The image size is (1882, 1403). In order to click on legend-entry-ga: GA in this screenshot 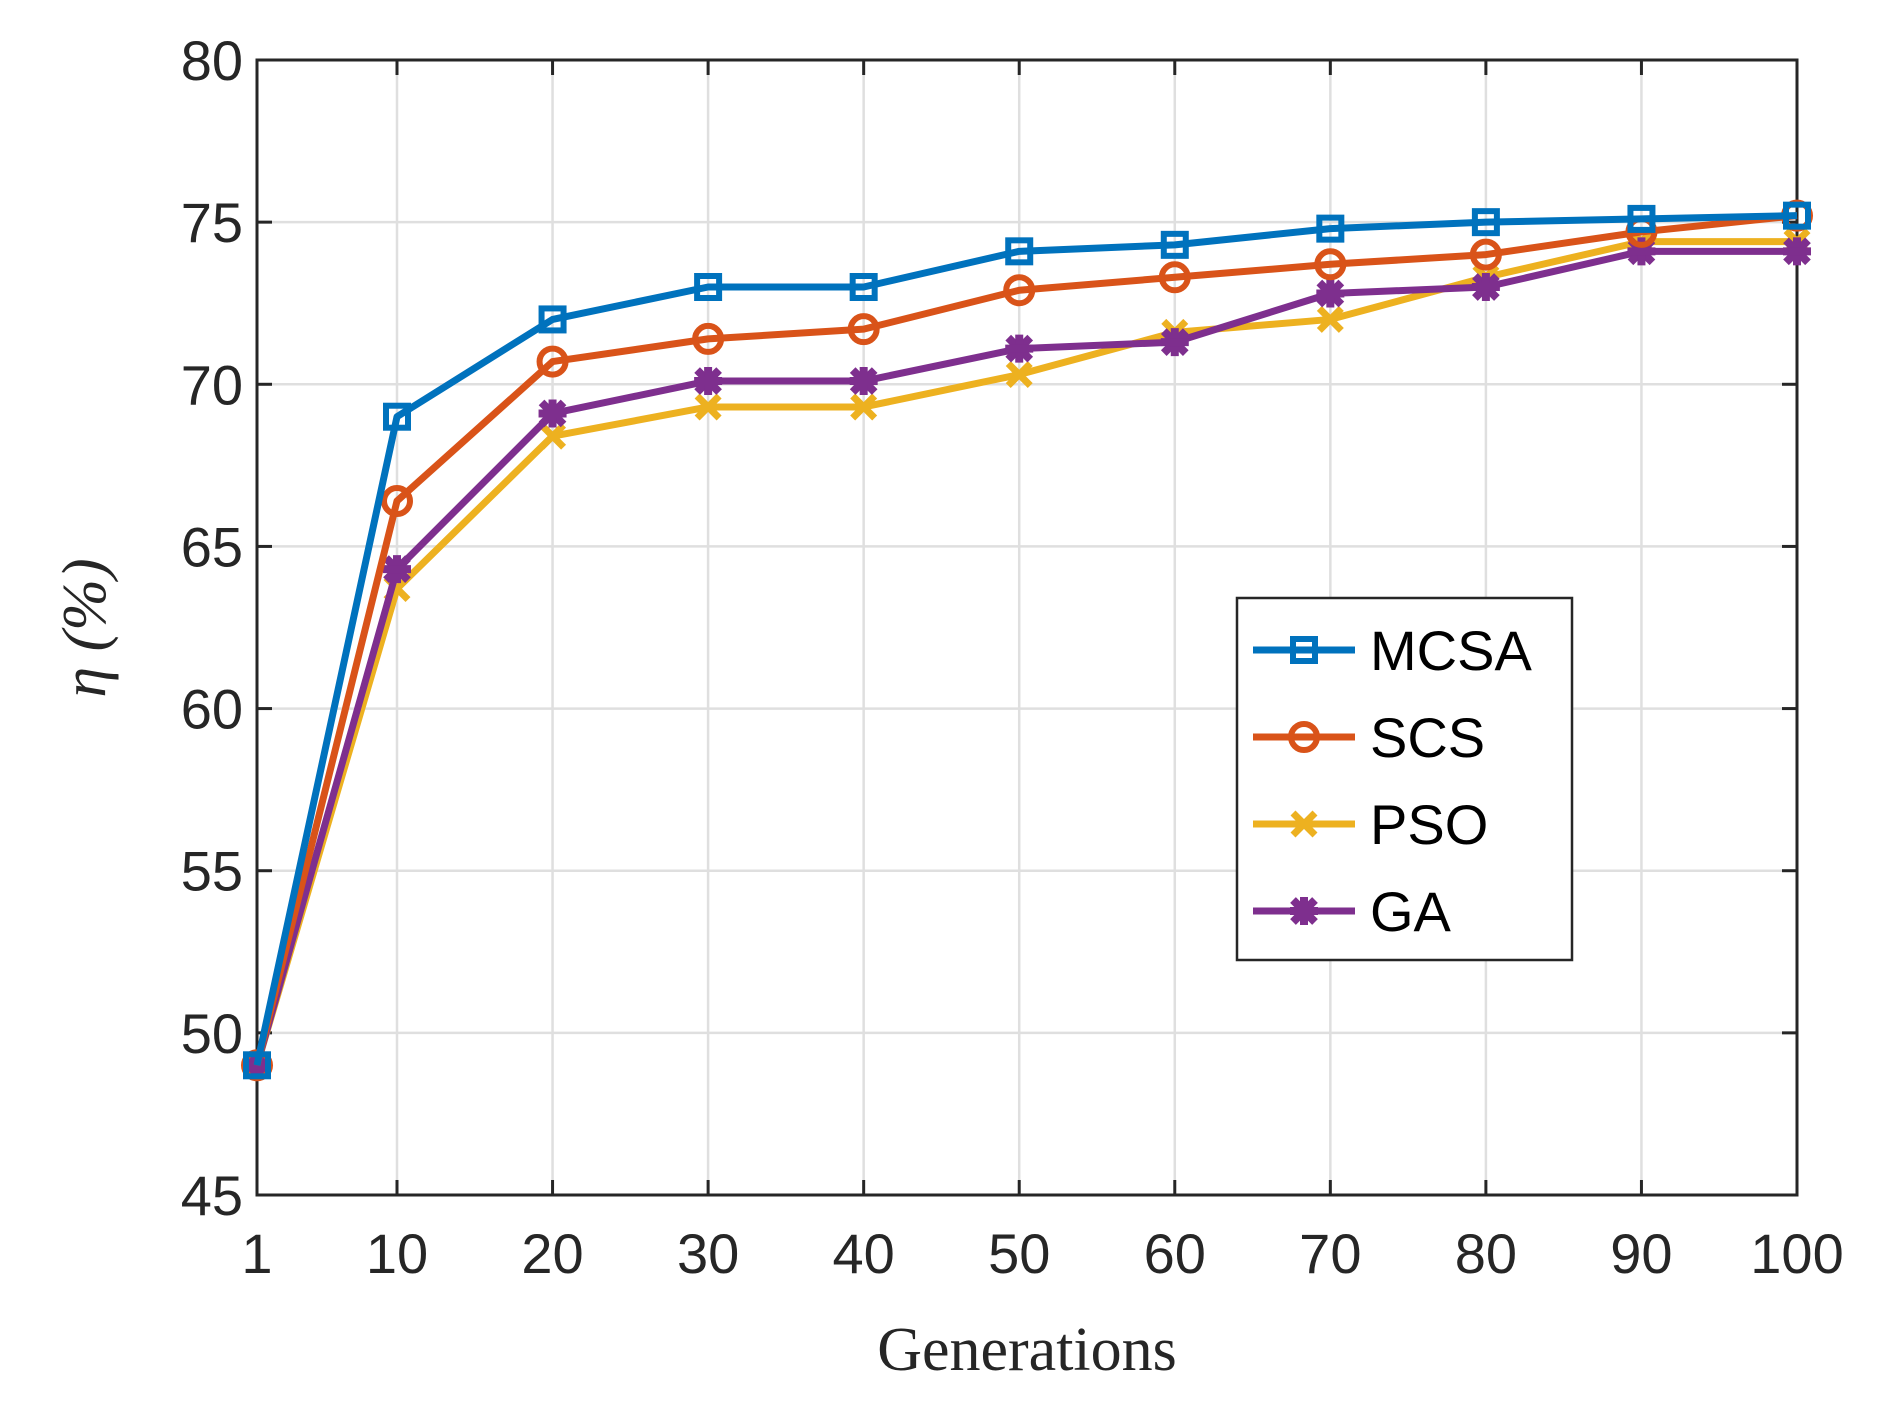, I will do `click(1352, 911)`.